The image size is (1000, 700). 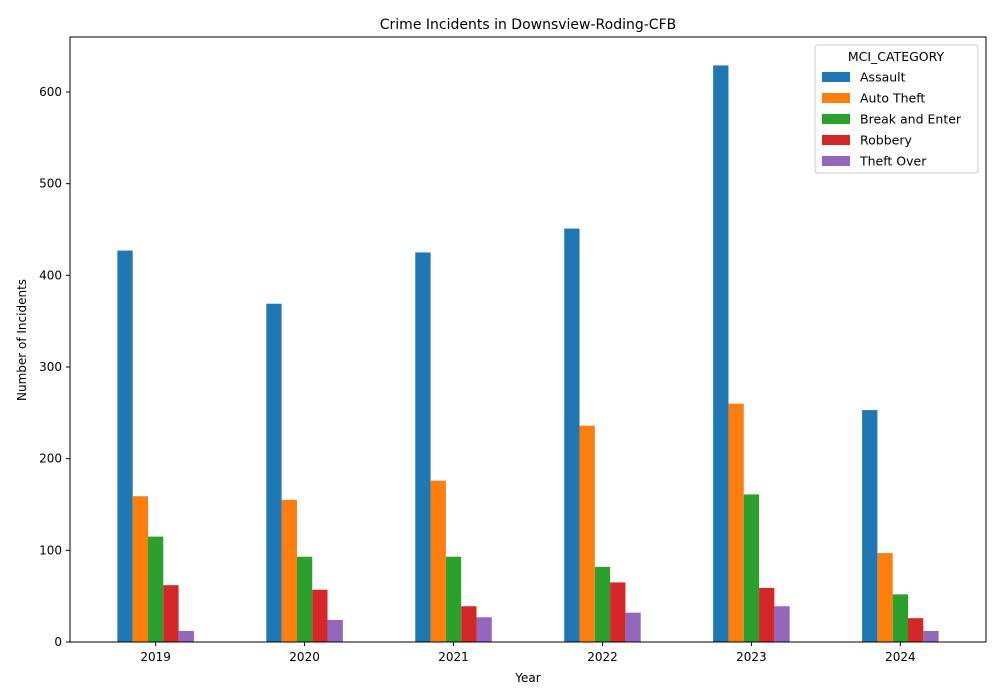 I want to click on y-tick-label: 200, so click(x=50, y=459).